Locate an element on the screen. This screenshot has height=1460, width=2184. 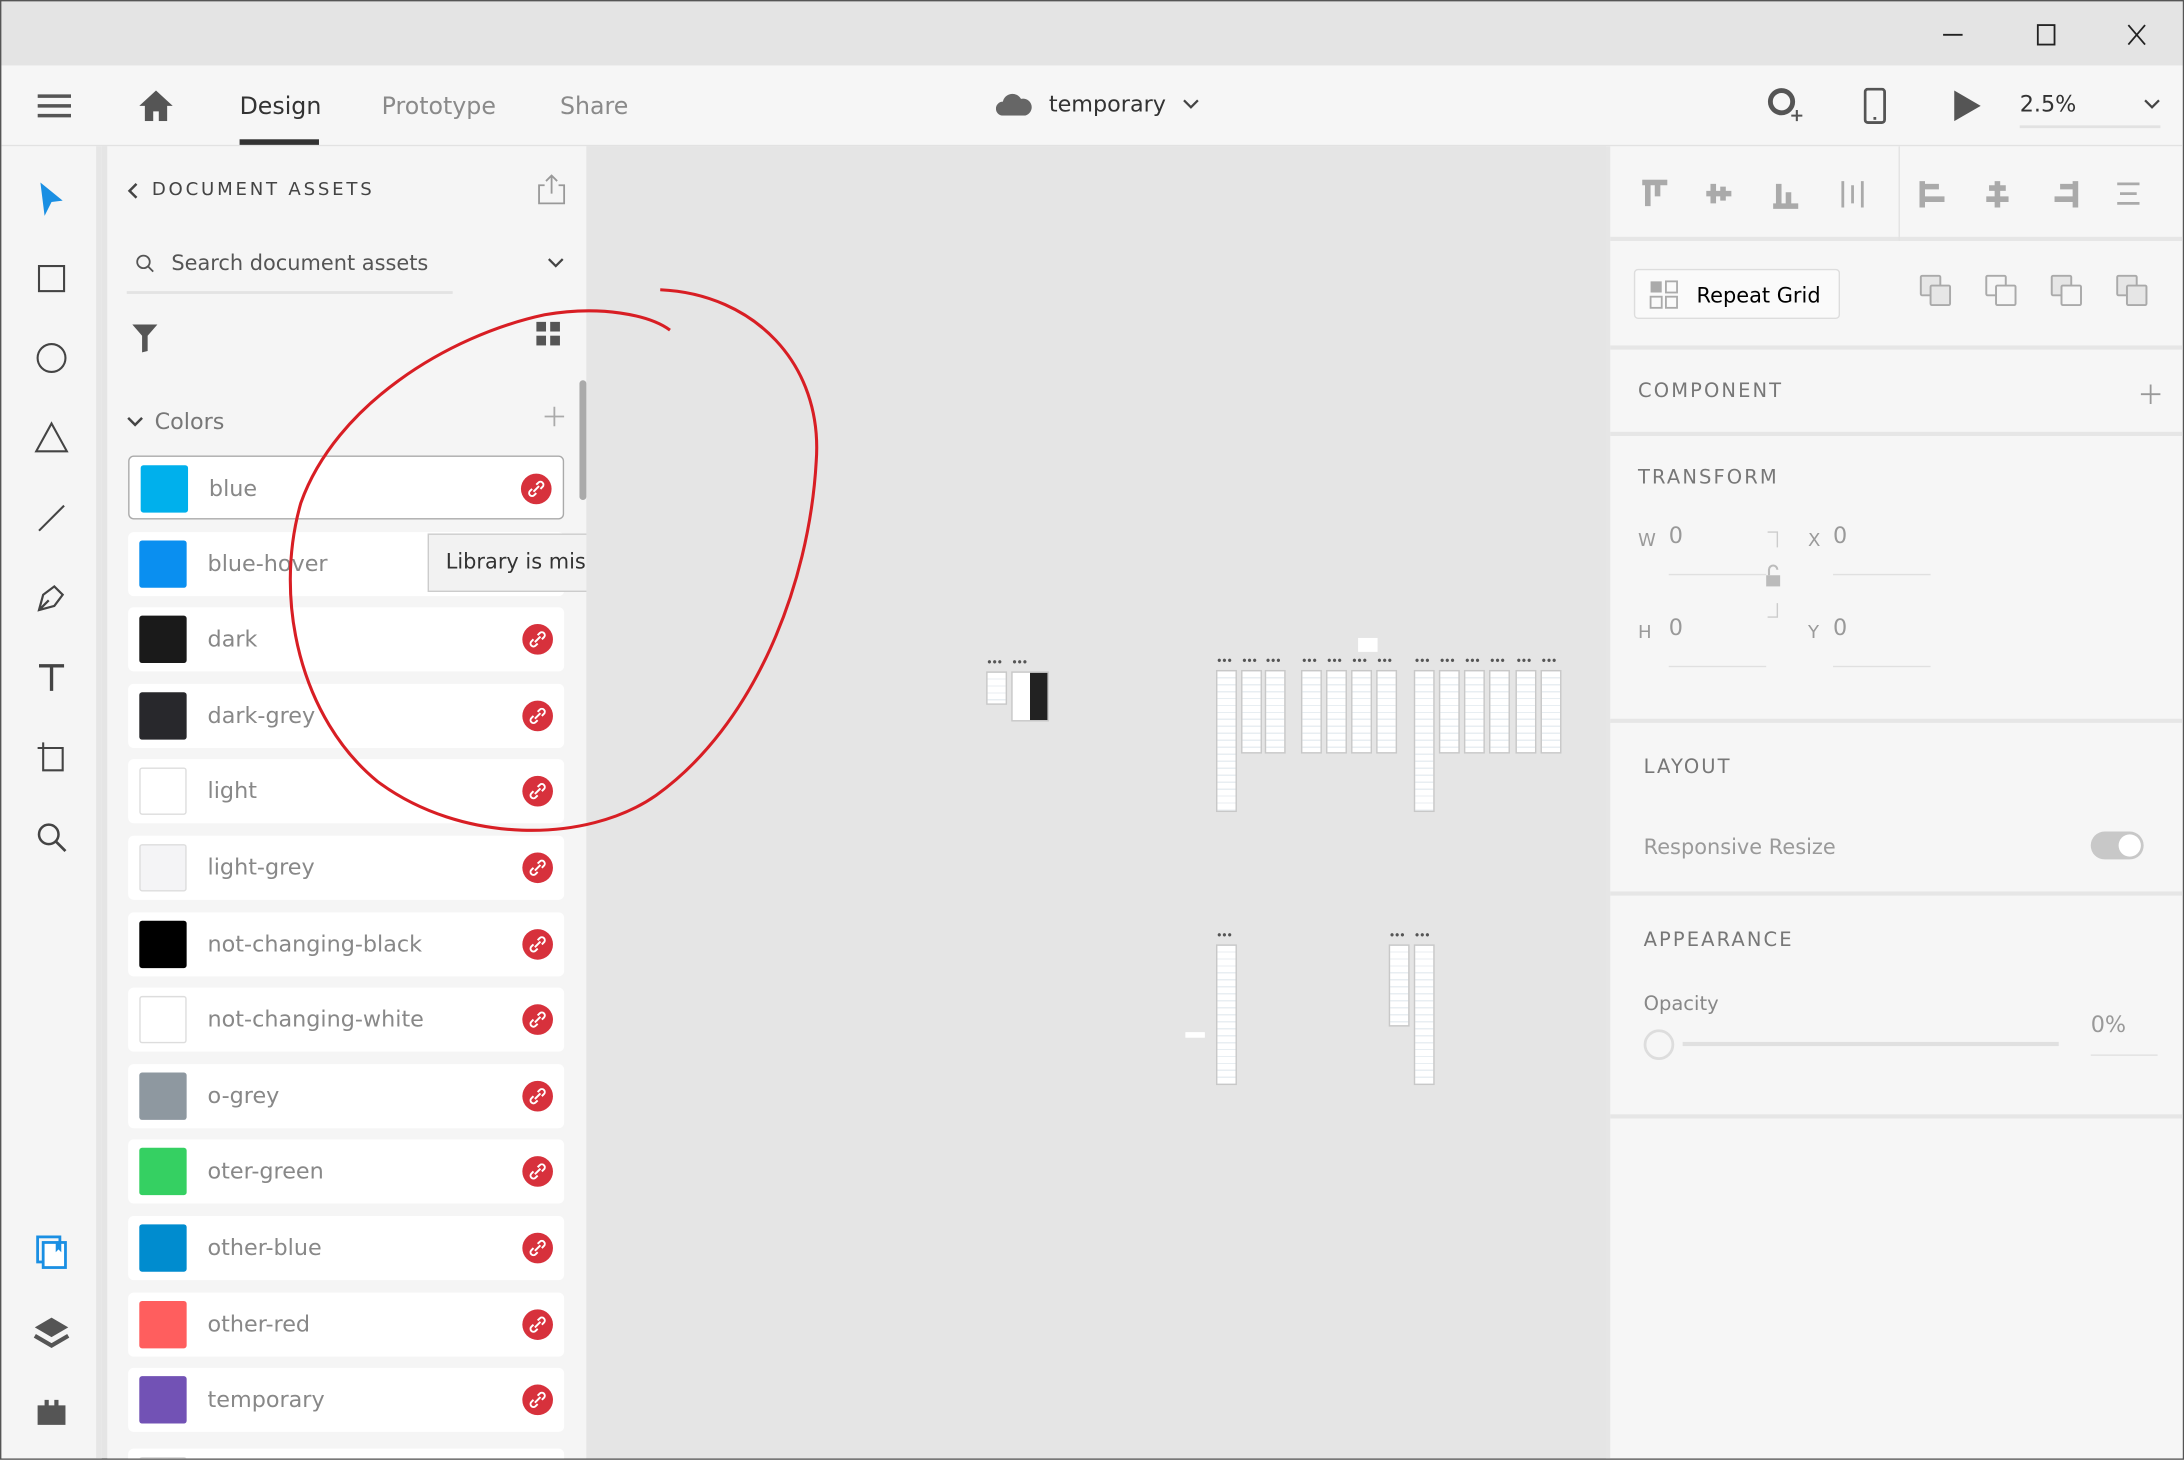
zoom-tool is located at coordinates (51, 837).